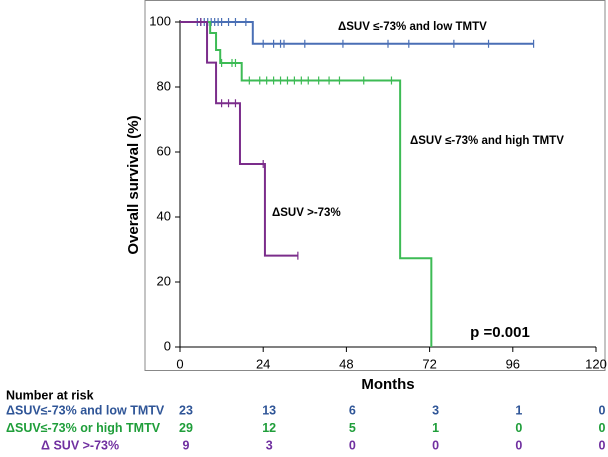 The height and width of the screenshot is (457, 608). Describe the element at coordinates (164, 215) in the screenshot. I see `y-tick-label: 40` at that location.